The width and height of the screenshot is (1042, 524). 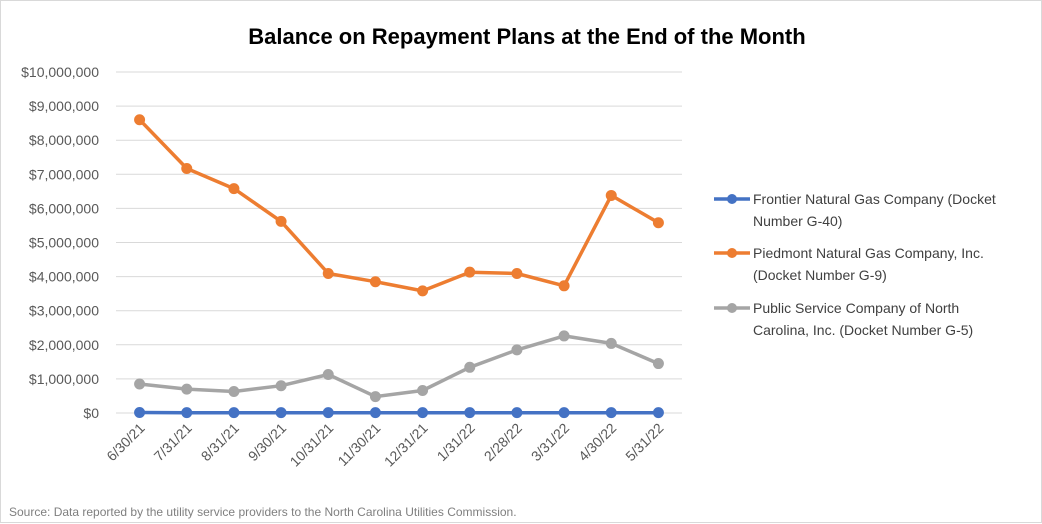 What do you see at coordinates (874, 199) in the screenshot?
I see `legend-label: Frontier Natural Gas Company (Docket` at bounding box center [874, 199].